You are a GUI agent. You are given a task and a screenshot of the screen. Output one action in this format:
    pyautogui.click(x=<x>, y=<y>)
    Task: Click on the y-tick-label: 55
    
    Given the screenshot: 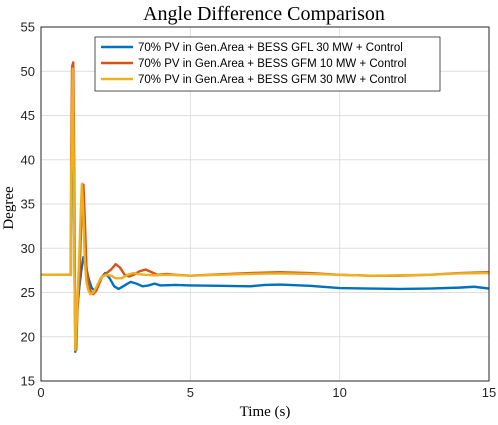 What is the action you would take?
    pyautogui.click(x=28, y=27)
    